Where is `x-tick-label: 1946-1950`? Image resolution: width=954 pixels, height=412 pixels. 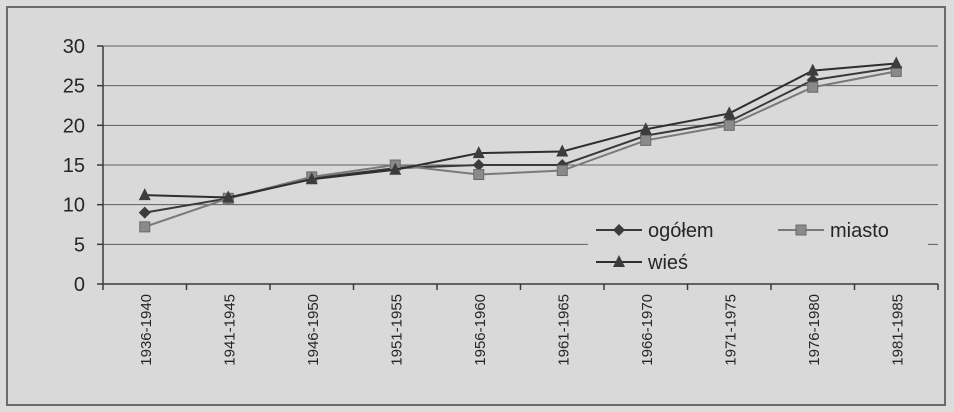 x-tick-label: 1946-1950 is located at coordinates (313, 330).